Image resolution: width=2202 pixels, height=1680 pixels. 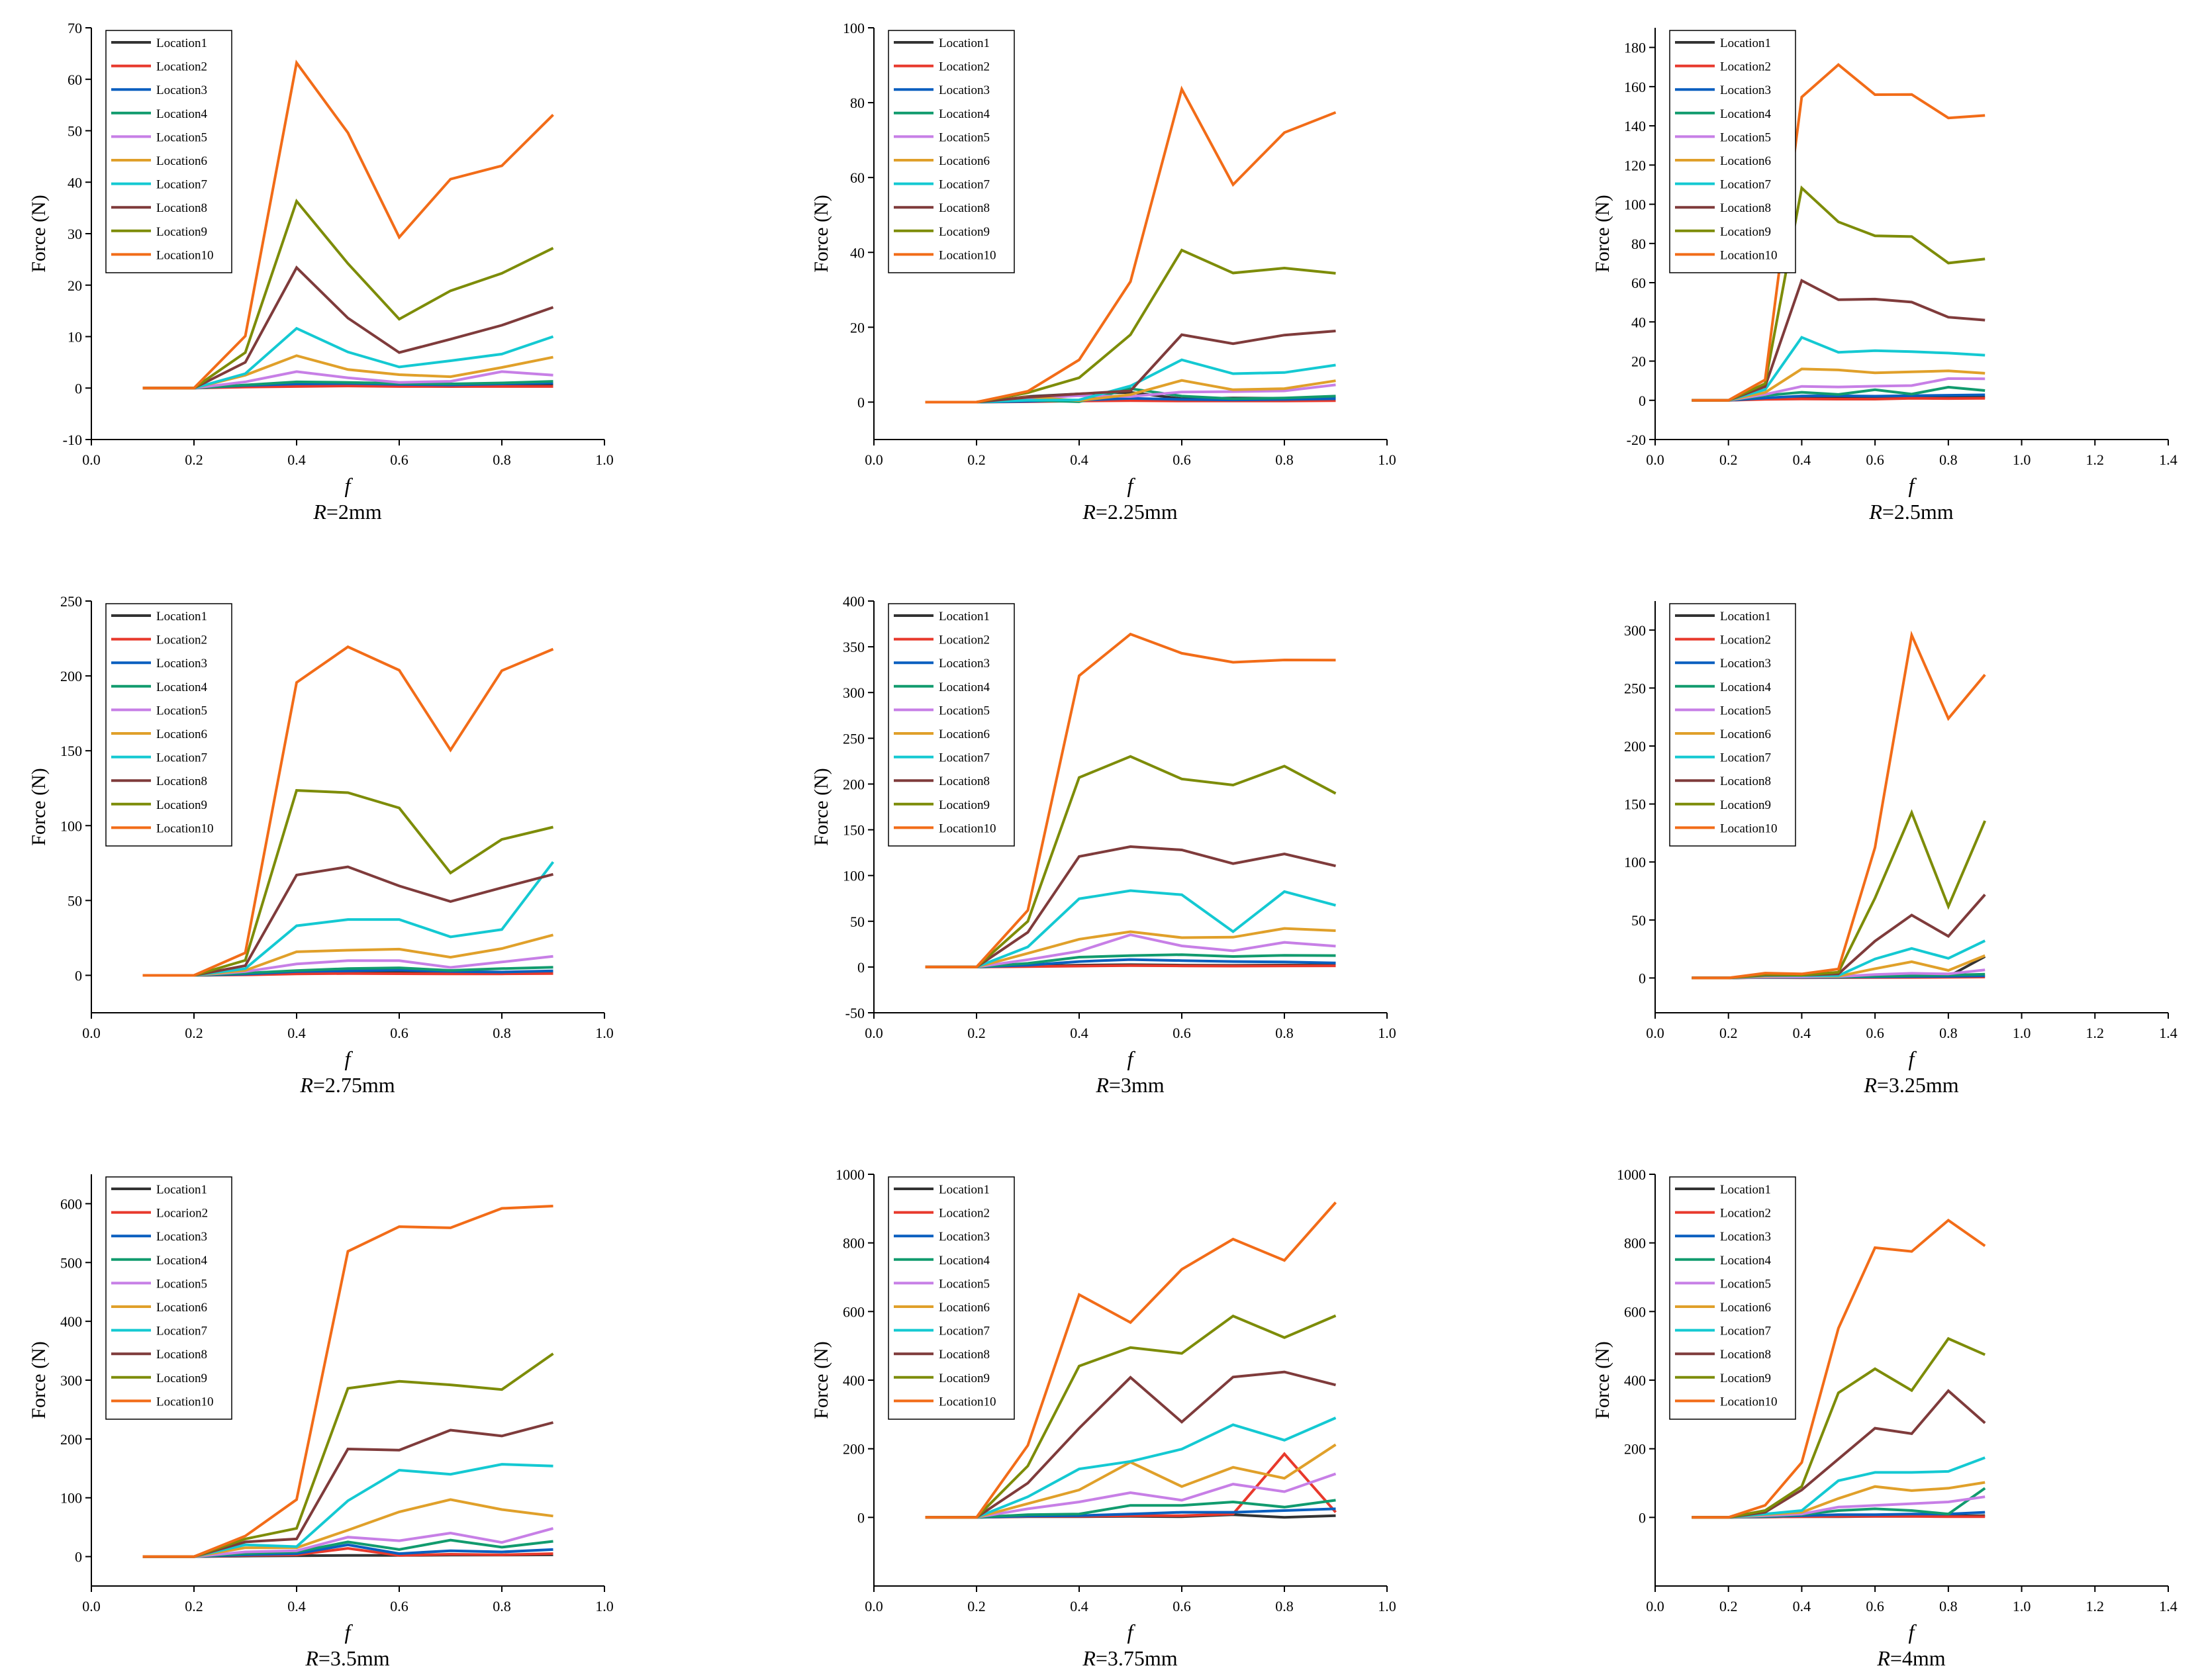 I want to click on caption-value: =2.25mm, so click(x=1137, y=512).